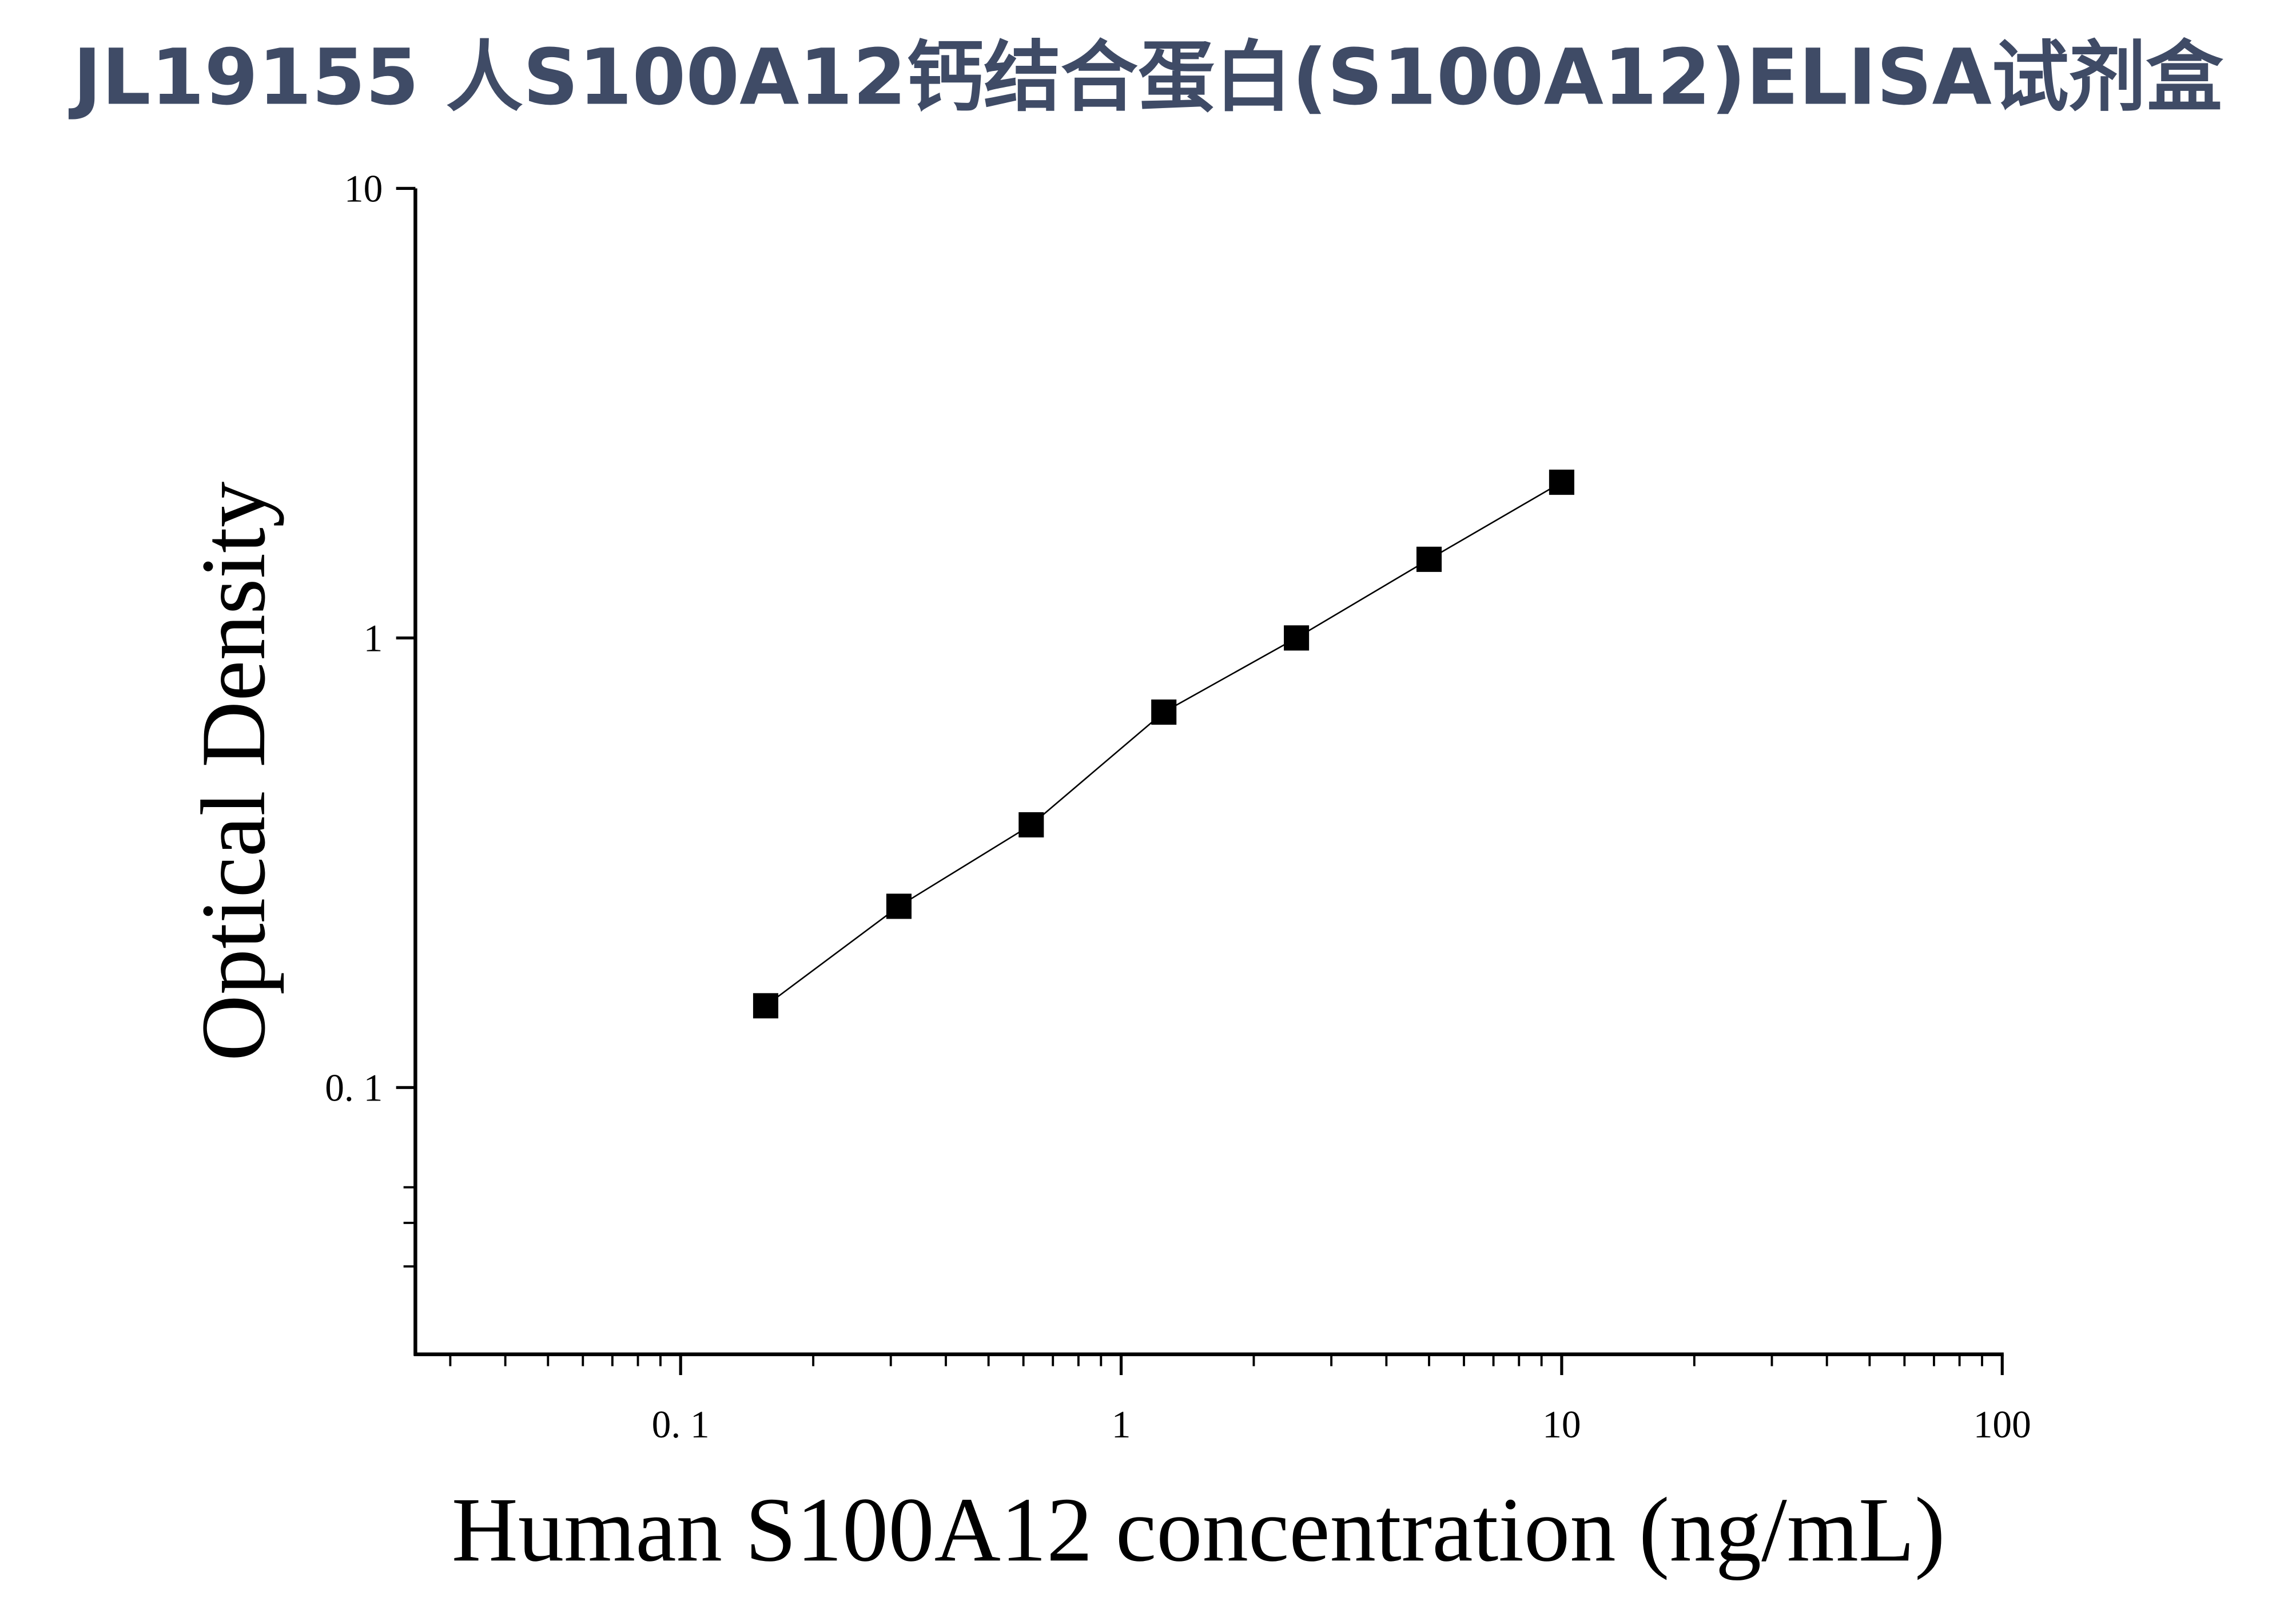  What do you see at coordinates (1561, 1424) in the screenshot?
I see `x-tick-label: 10` at bounding box center [1561, 1424].